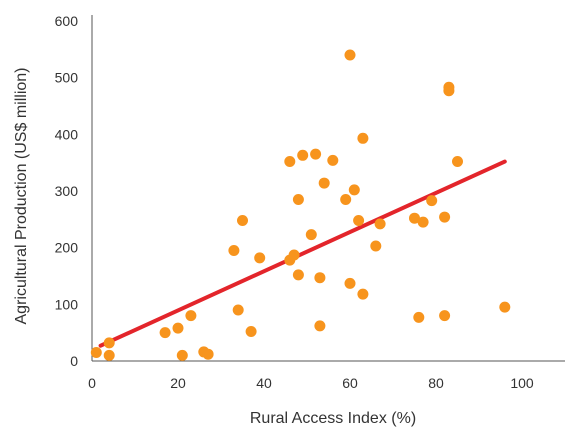 This screenshot has width=574, height=431. I want to click on x-tick-label: 100, so click(522, 383).